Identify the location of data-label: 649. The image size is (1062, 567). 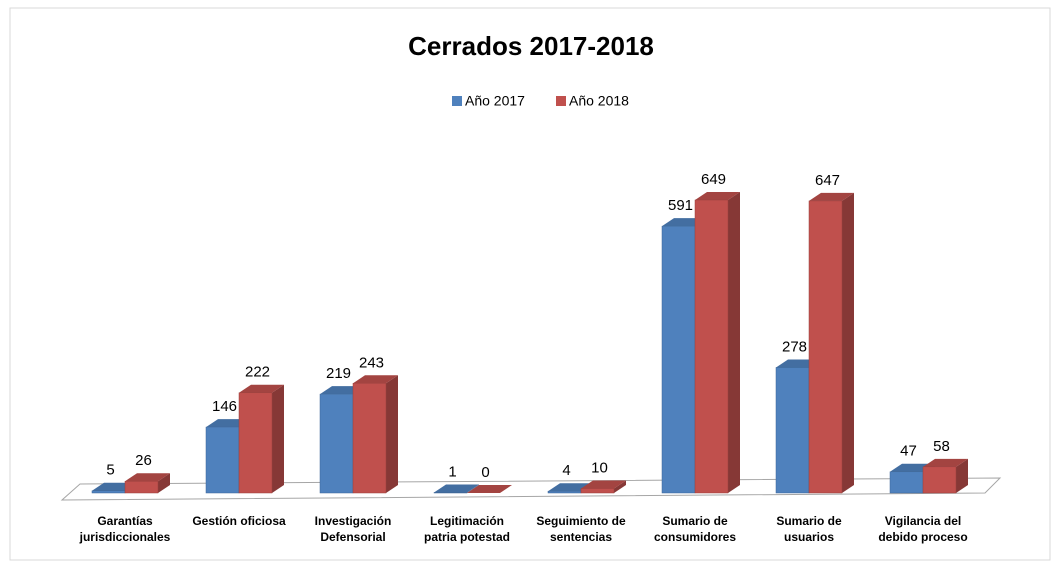
(713, 179).